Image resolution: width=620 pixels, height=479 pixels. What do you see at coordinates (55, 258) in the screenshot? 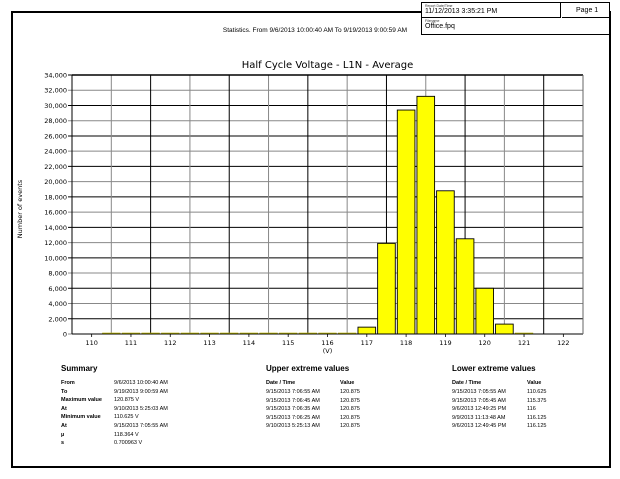
I see `y-tick-label: 10,000` at bounding box center [55, 258].